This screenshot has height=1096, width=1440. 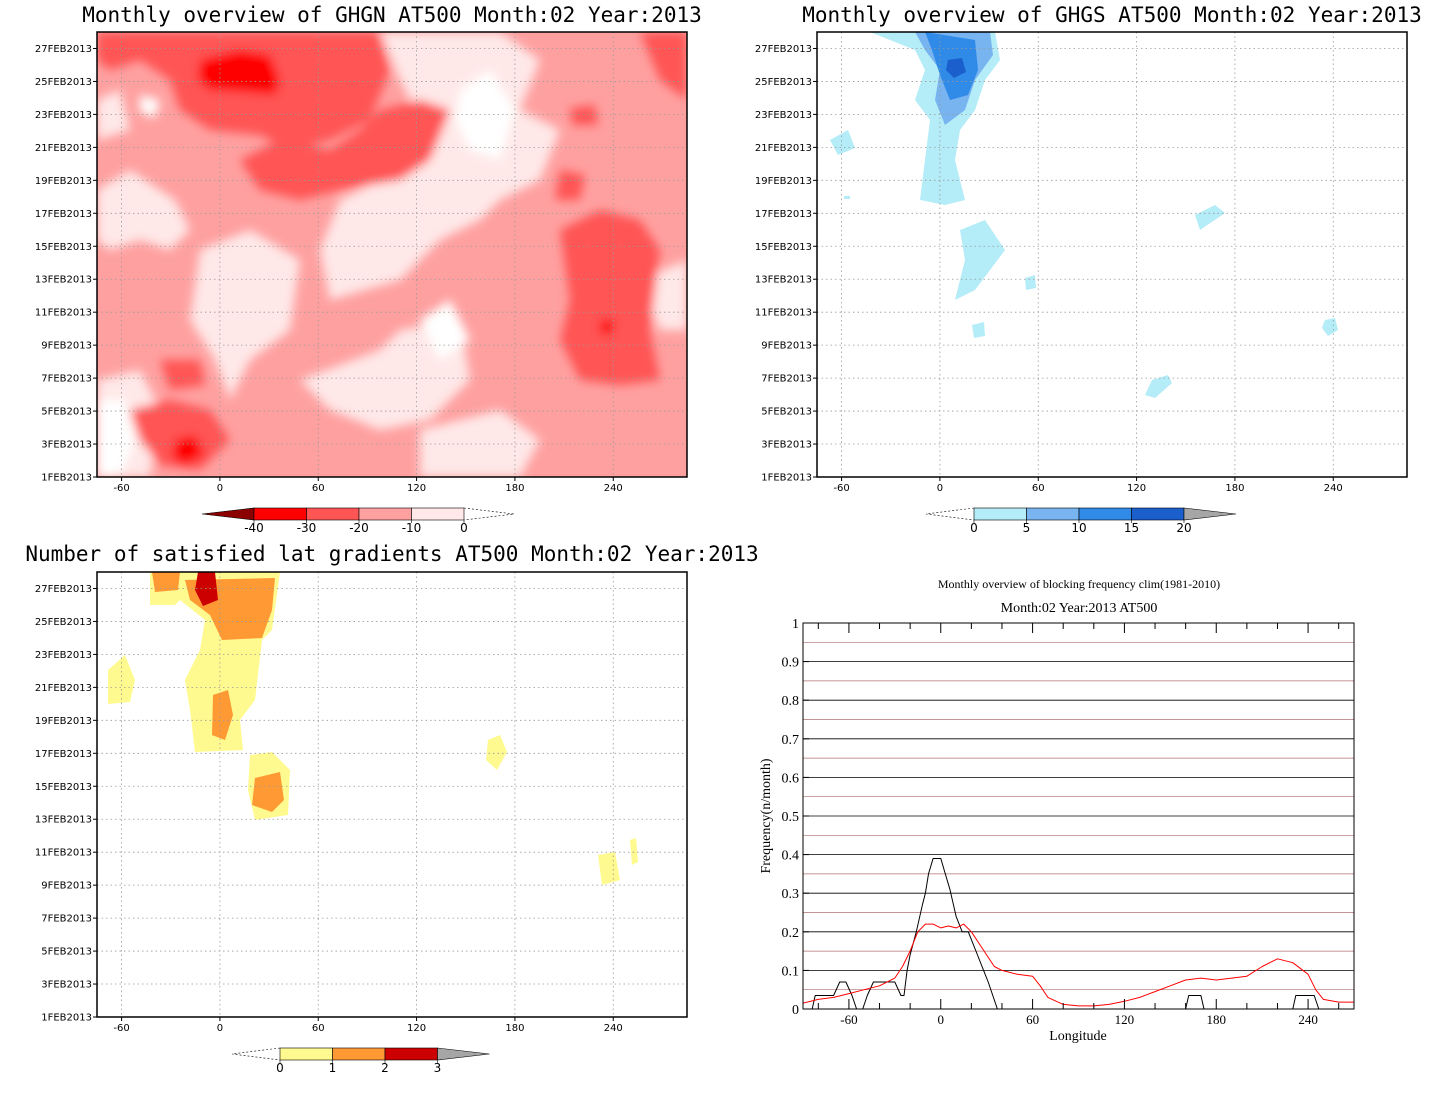 I want to click on lat-gradients-colorbar-label: 0, so click(x=280, y=1068).